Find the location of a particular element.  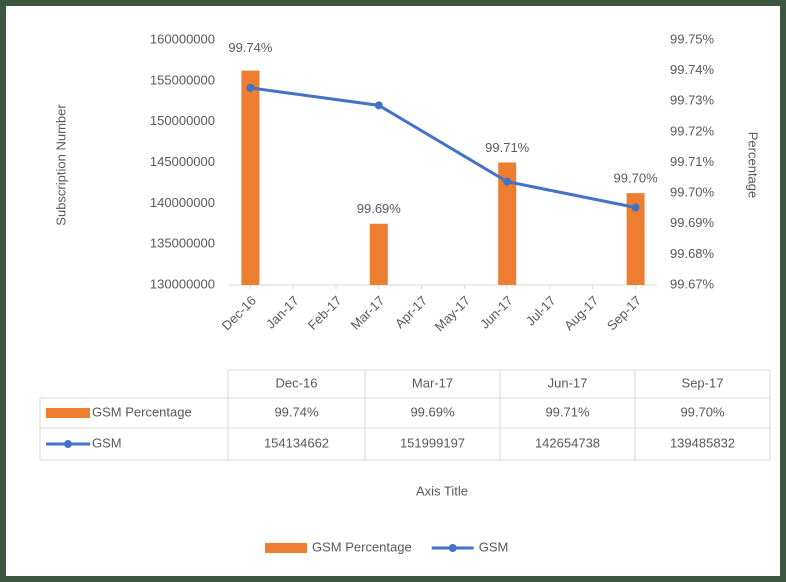

y2-tick-label: 99.75% is located at coordinates (692, 38).